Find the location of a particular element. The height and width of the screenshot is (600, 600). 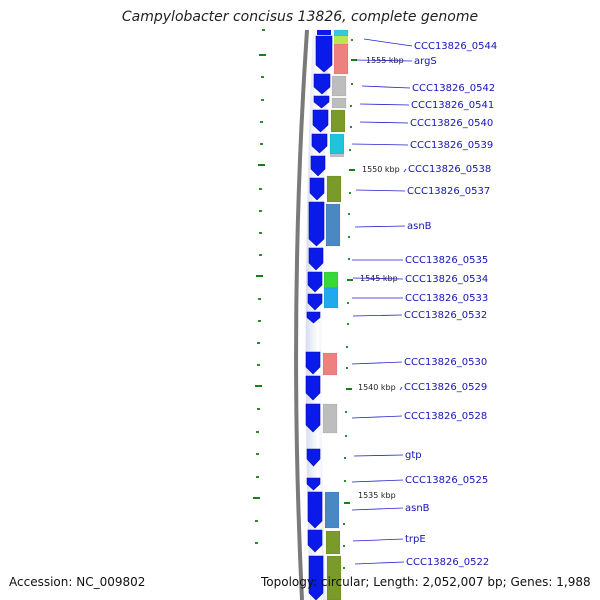

accession-label: Accession: NC_009802 is located at coordinates (77, 582).